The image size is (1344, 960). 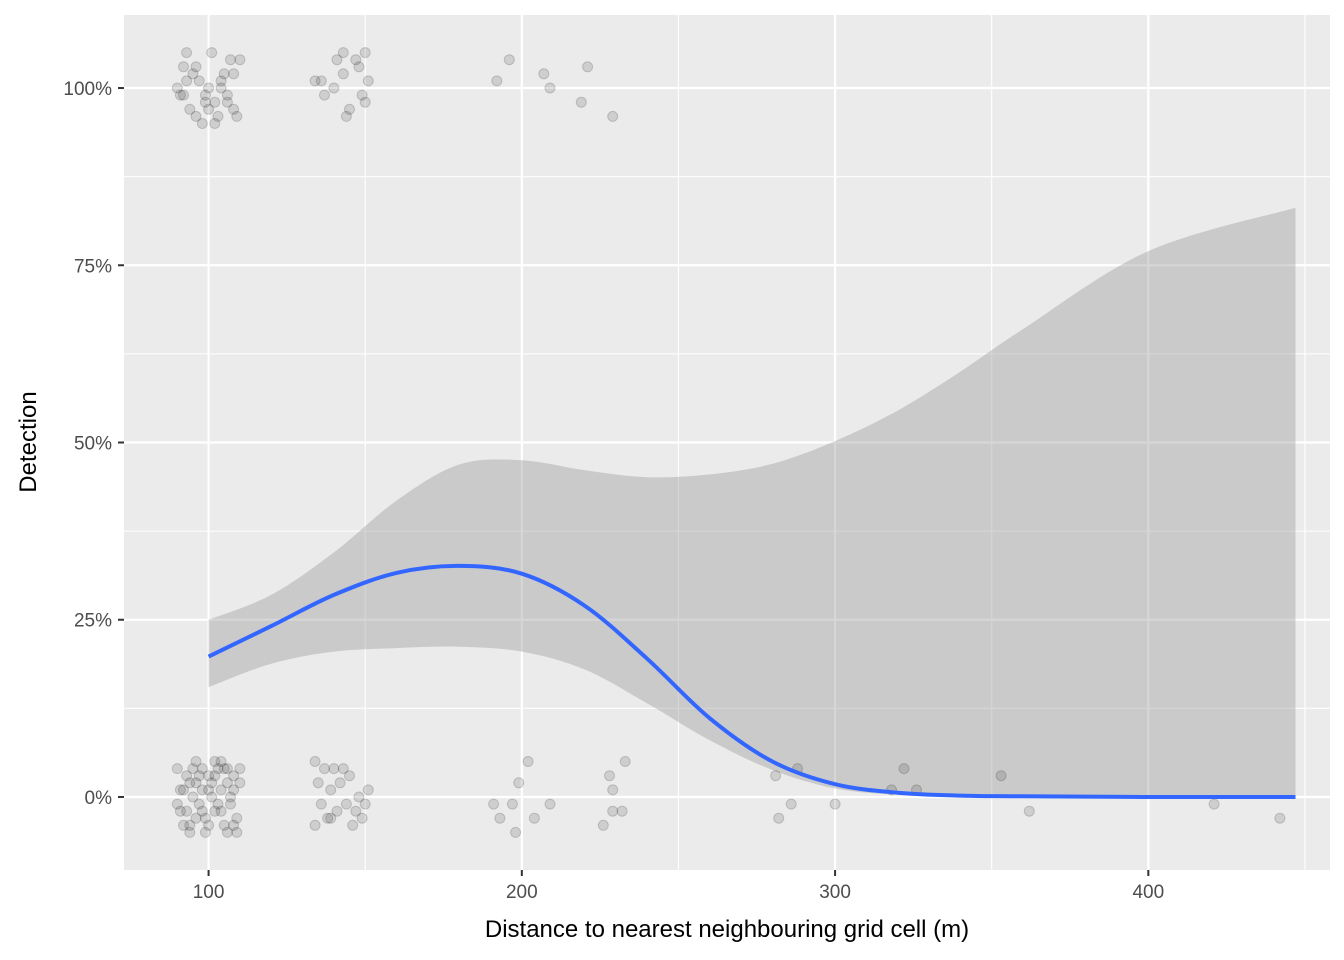 I want to click on y-tick-label: 0%, so click(x=99, y=798).